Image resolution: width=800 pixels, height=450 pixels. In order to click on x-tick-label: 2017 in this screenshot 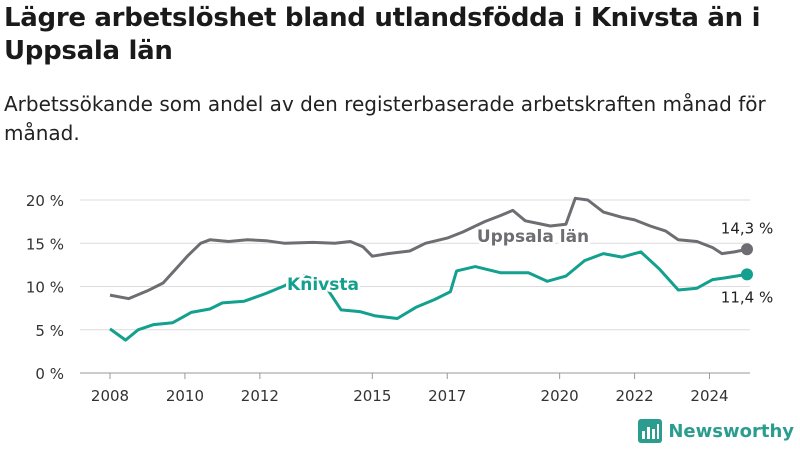, I will do `click(447, 396)`.